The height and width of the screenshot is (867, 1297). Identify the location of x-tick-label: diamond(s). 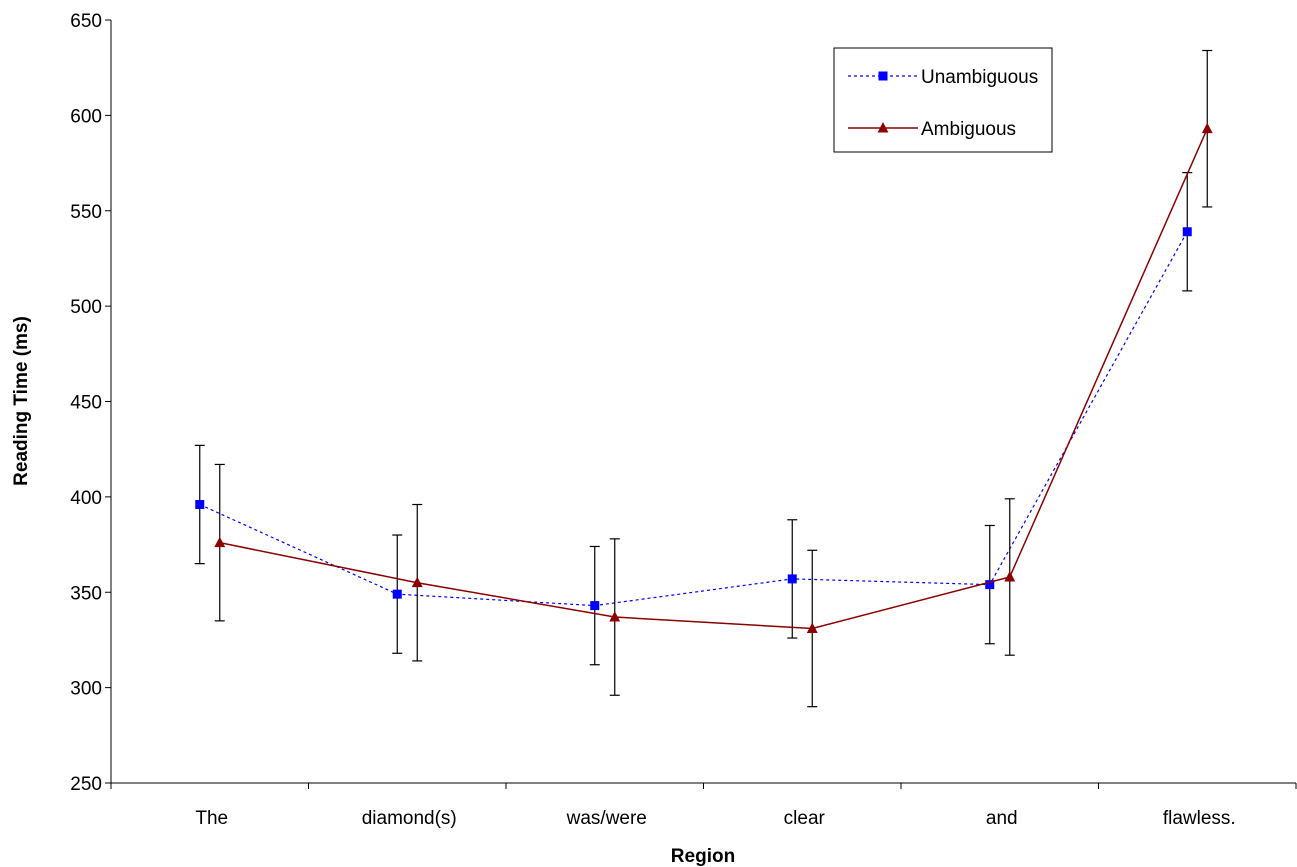
(409, 818).